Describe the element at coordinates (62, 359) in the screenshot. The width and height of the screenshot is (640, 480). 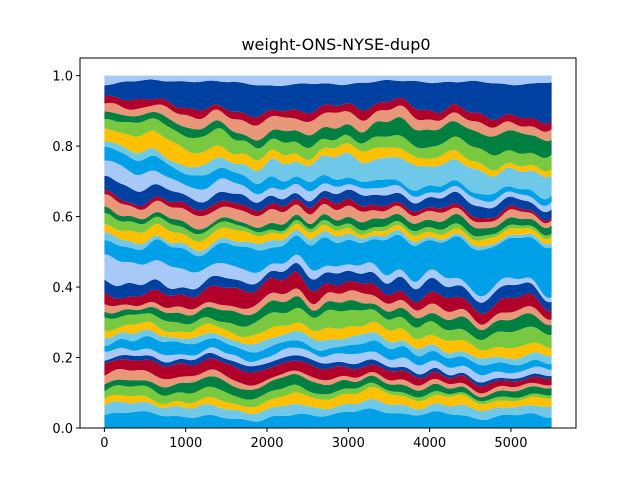
I see `y-tick-label: 0.2` at that location.